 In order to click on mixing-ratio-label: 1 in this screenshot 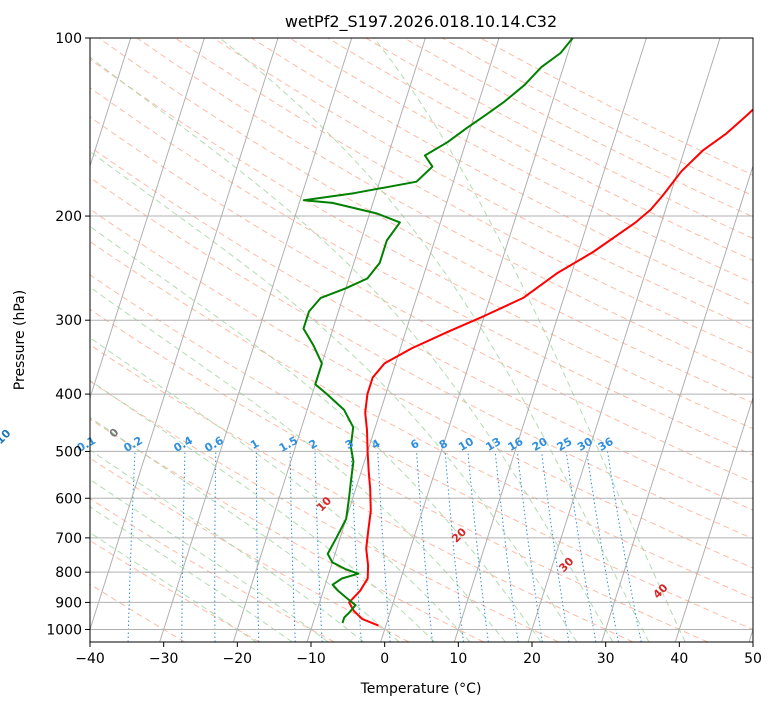, I will do `click(254, 444)`.